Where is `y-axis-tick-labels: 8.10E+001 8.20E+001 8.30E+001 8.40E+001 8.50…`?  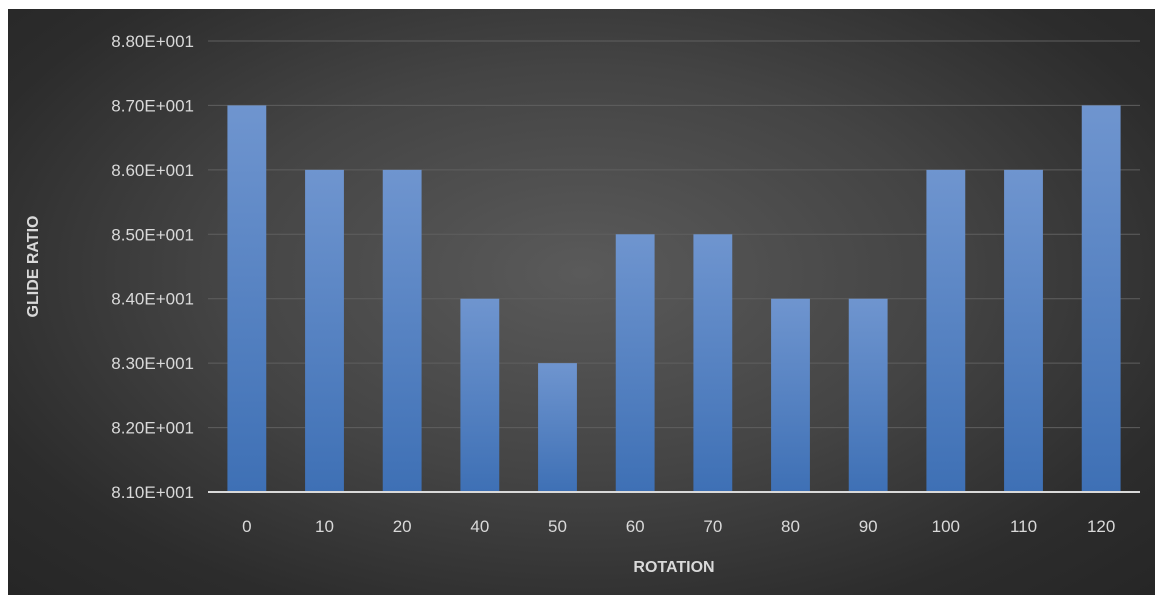 y-axis-tick-labels: 8.10E+001 8.20E+001 8.30E+001 8.40E+001 8.50… is located at coordinates (152, 267).